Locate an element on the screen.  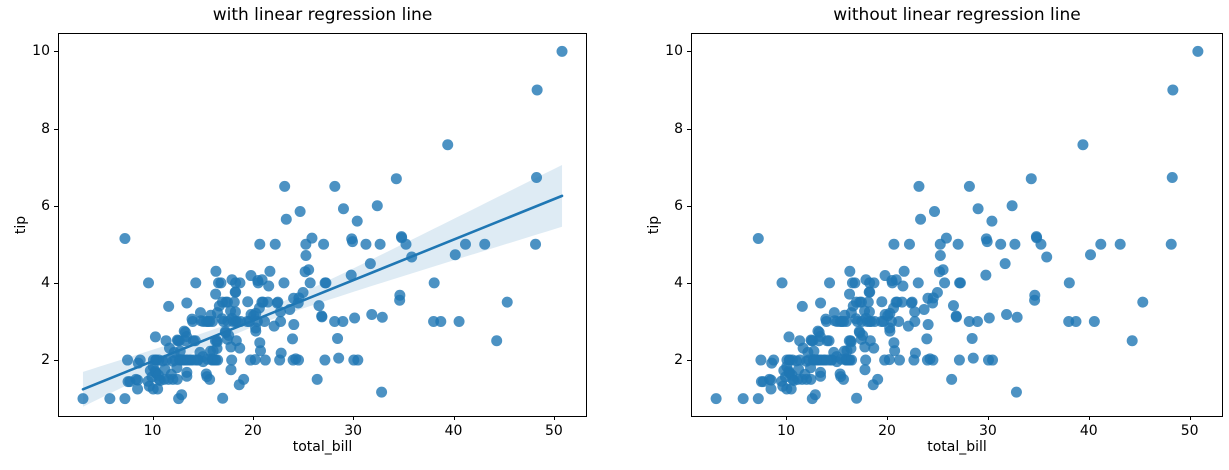
y-tick-label: 8 is located at coordinates (45, 128).